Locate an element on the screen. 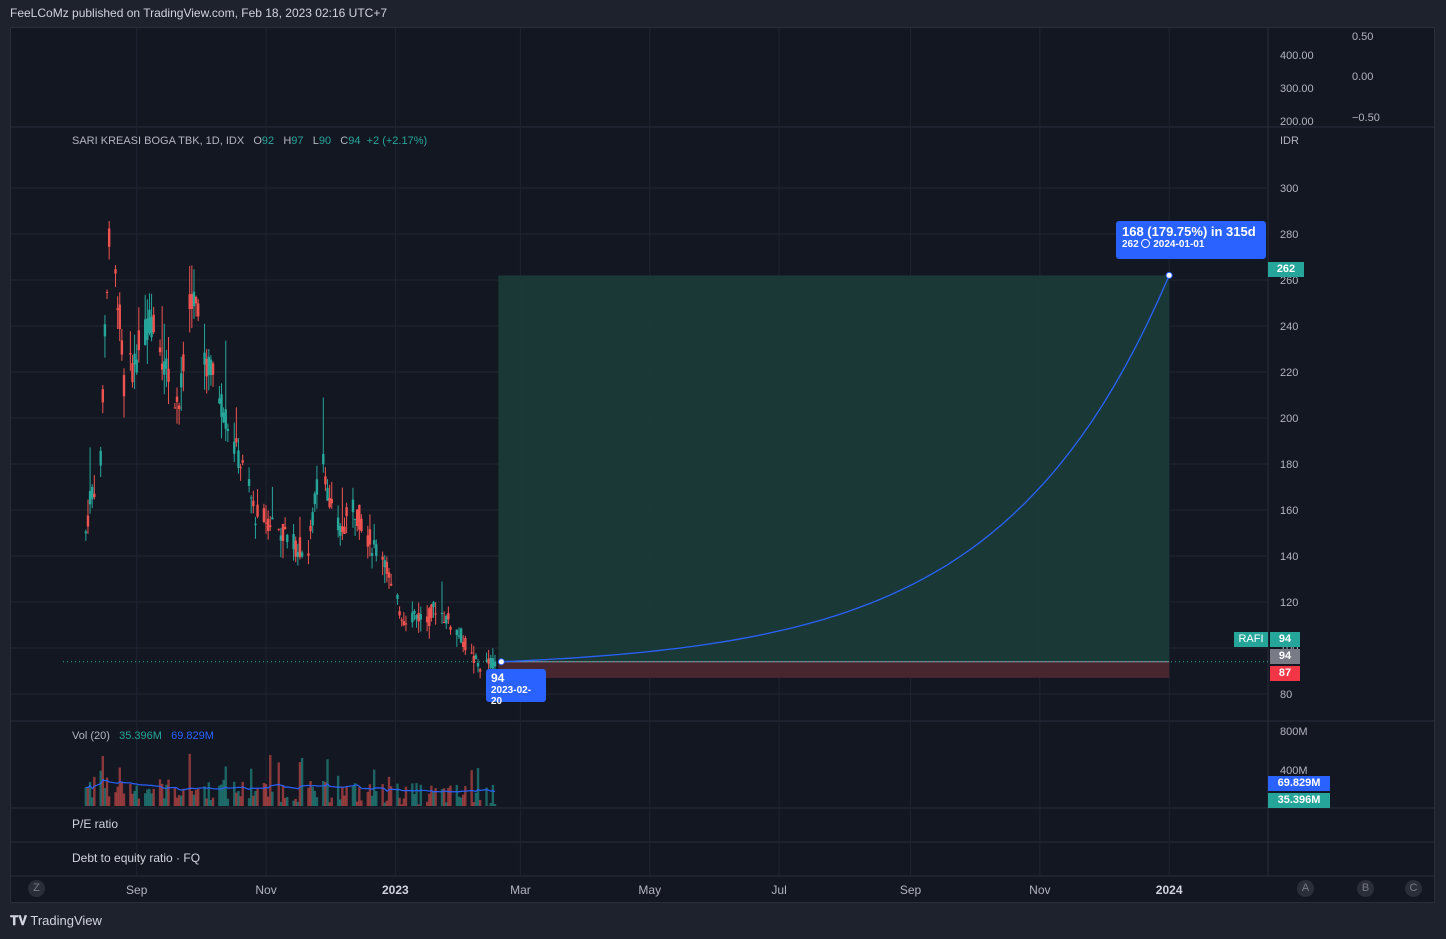 This screenshot has width=1446, height=939. zoom-reset-button: Z is located at coordinates (36, 888).